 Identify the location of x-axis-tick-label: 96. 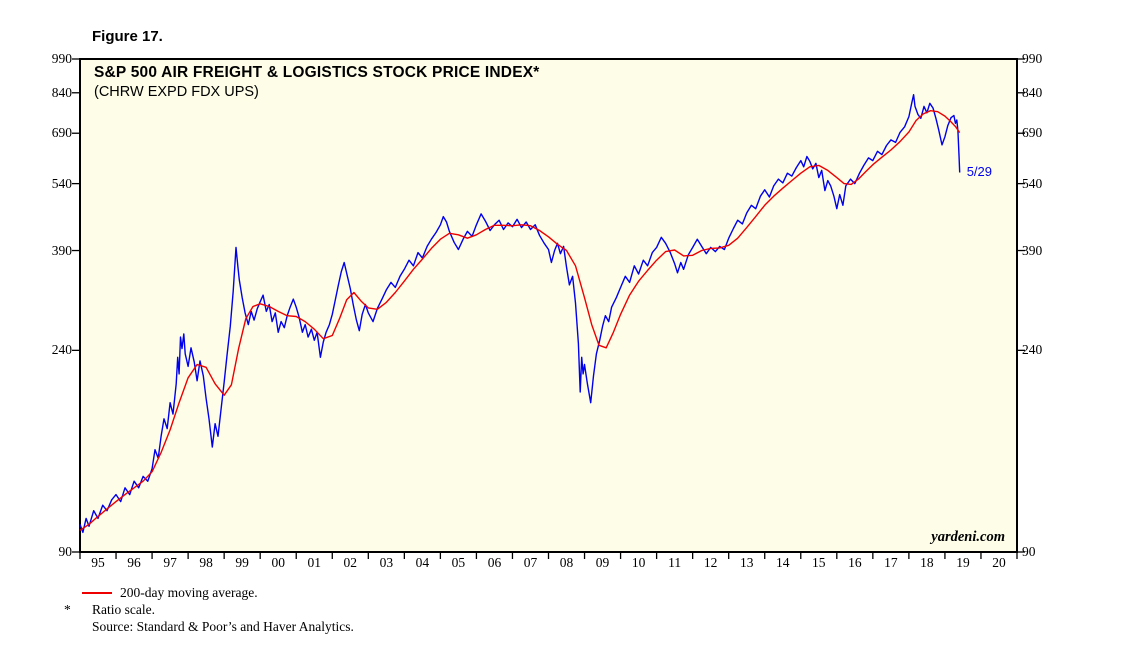
(134, 562).